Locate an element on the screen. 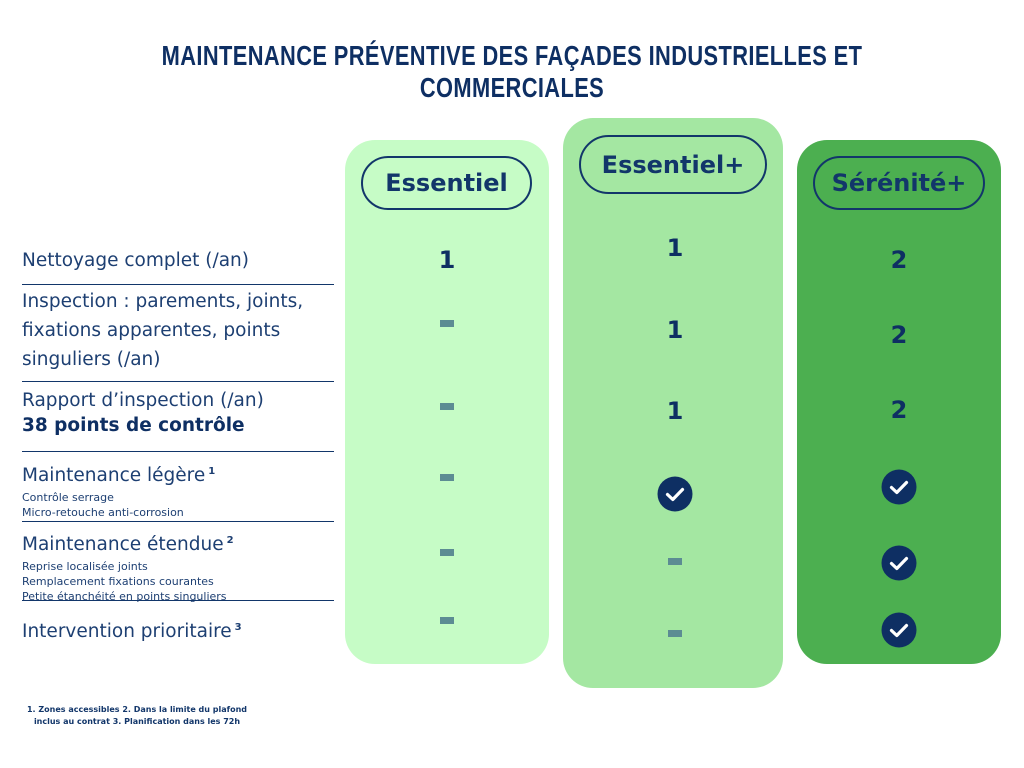 This screenshot has width=1024, height=768. row-detail: 38 points de contrôle is located at coordinates (133, 425).